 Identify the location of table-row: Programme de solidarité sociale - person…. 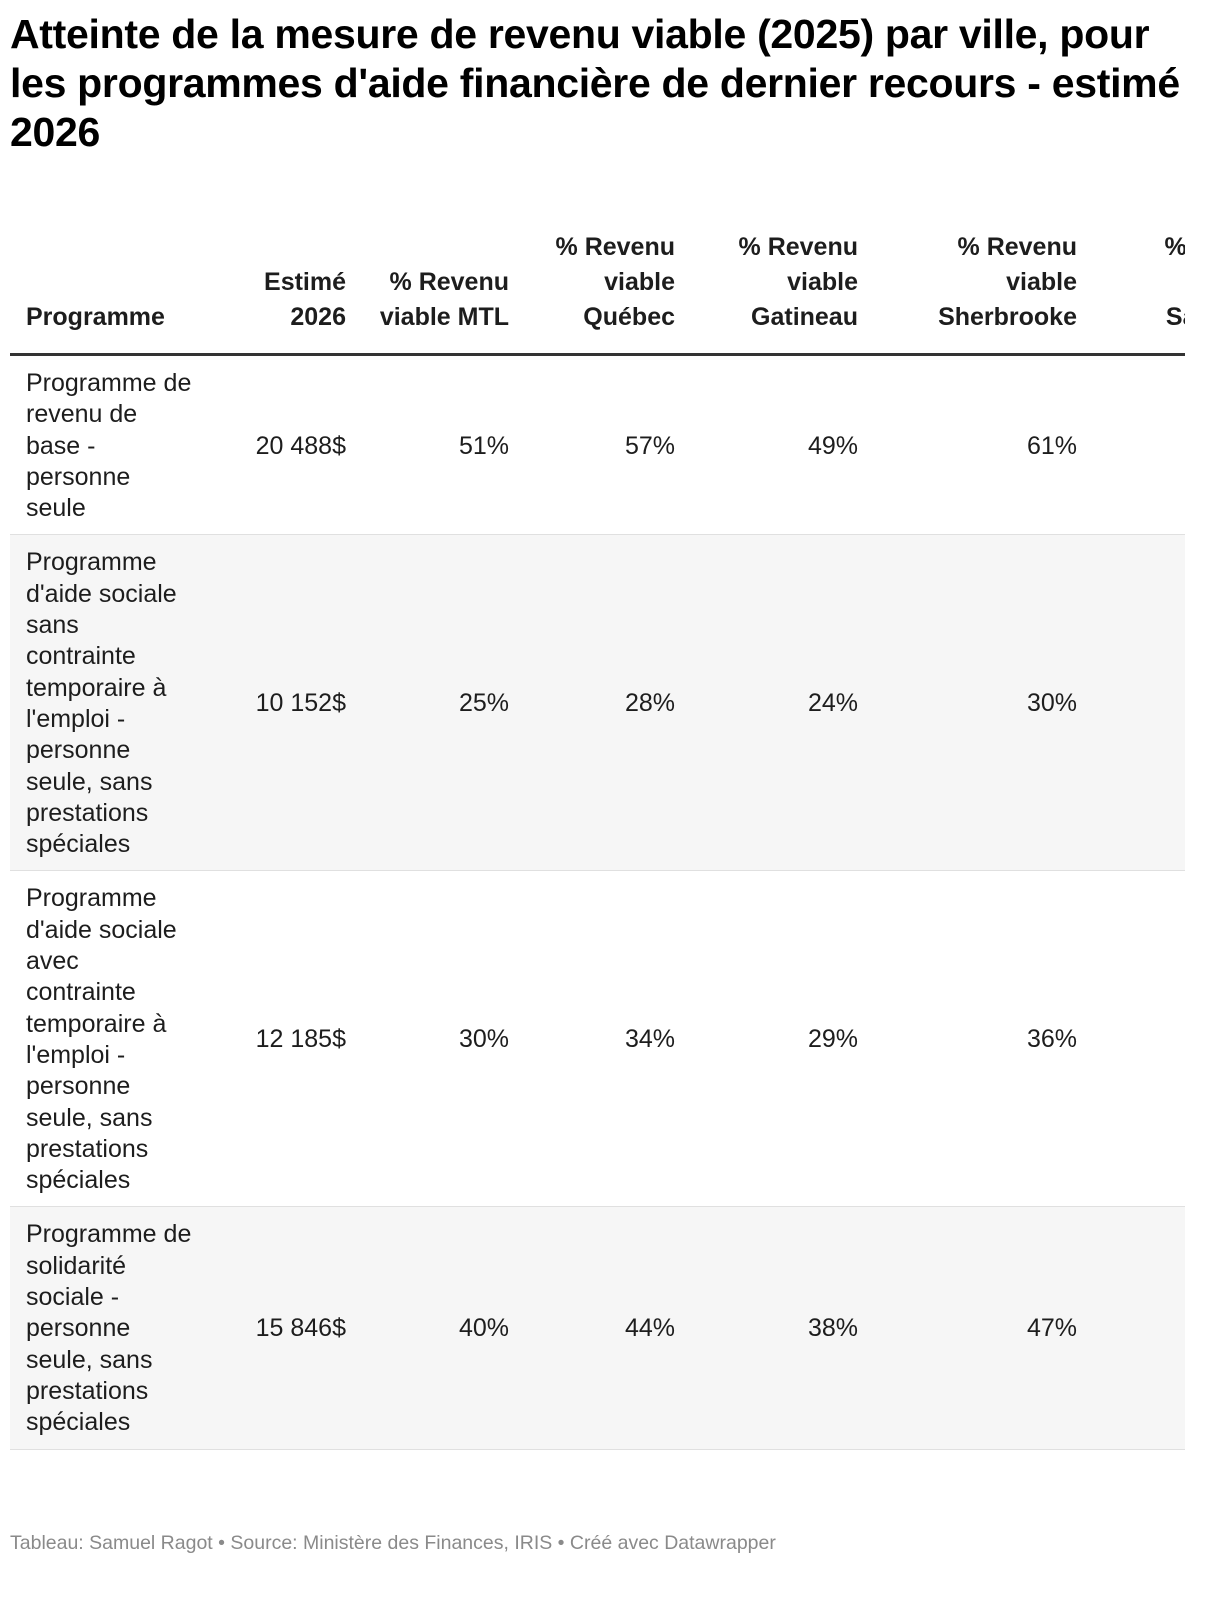
(597, 1328).